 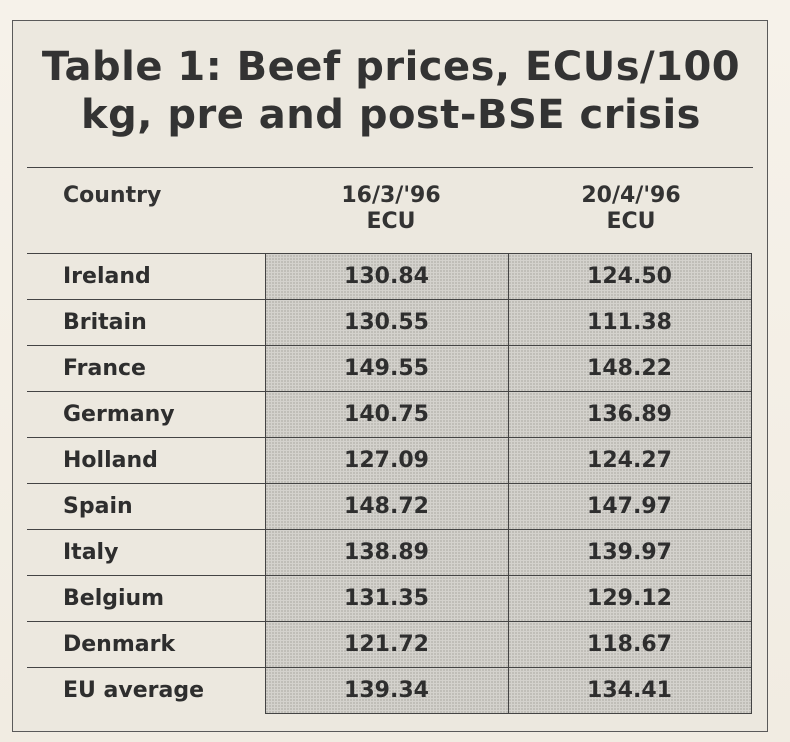 I want to click on table-row: Britain 130.55 111.38, so click(x=389, y=322).